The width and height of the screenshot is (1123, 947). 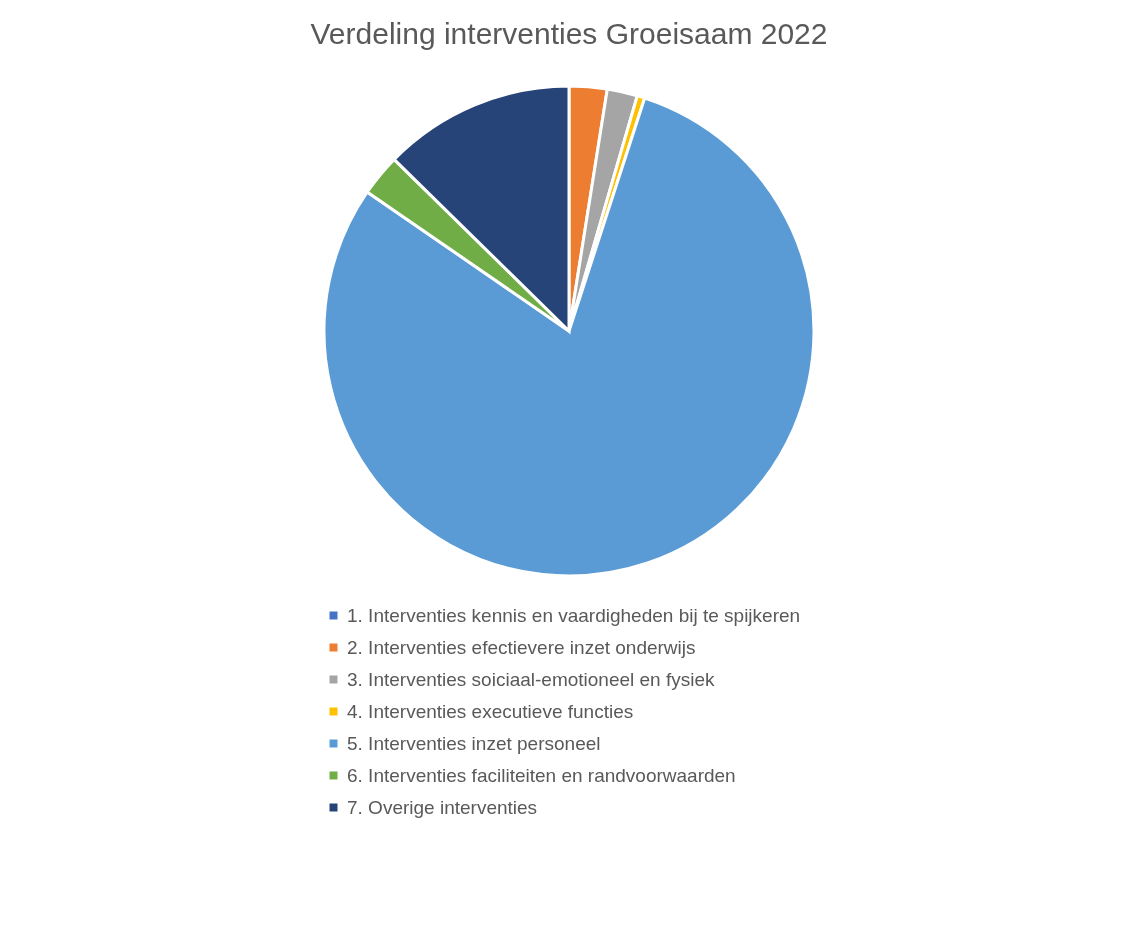 What do you see at coordinates (541, 775) in the screenshot?
I see `legend-label: 6. Interventies faciliteiten en randvoorwaarden` at bounding box center [541, 775].